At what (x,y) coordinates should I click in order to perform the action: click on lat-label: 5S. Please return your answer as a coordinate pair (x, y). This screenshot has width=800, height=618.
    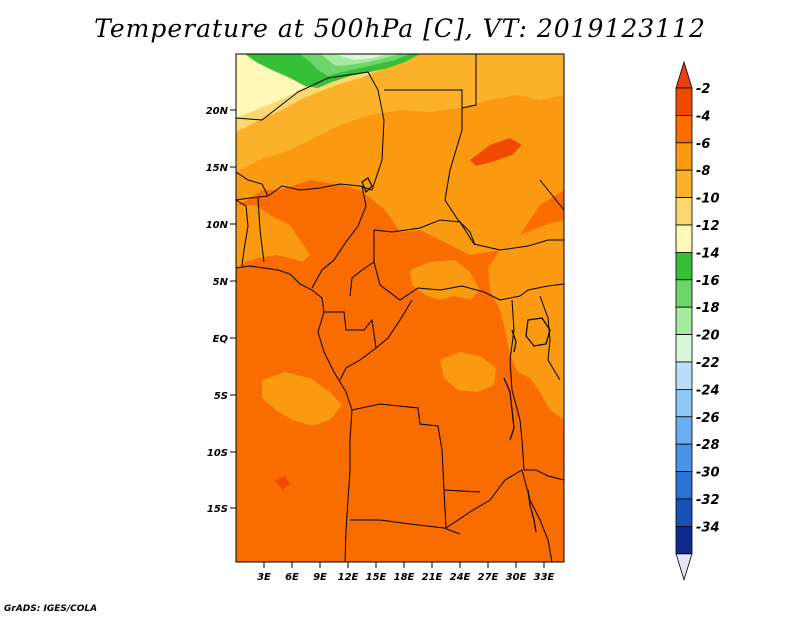
    Looking at the image, I should click on (221, 396).